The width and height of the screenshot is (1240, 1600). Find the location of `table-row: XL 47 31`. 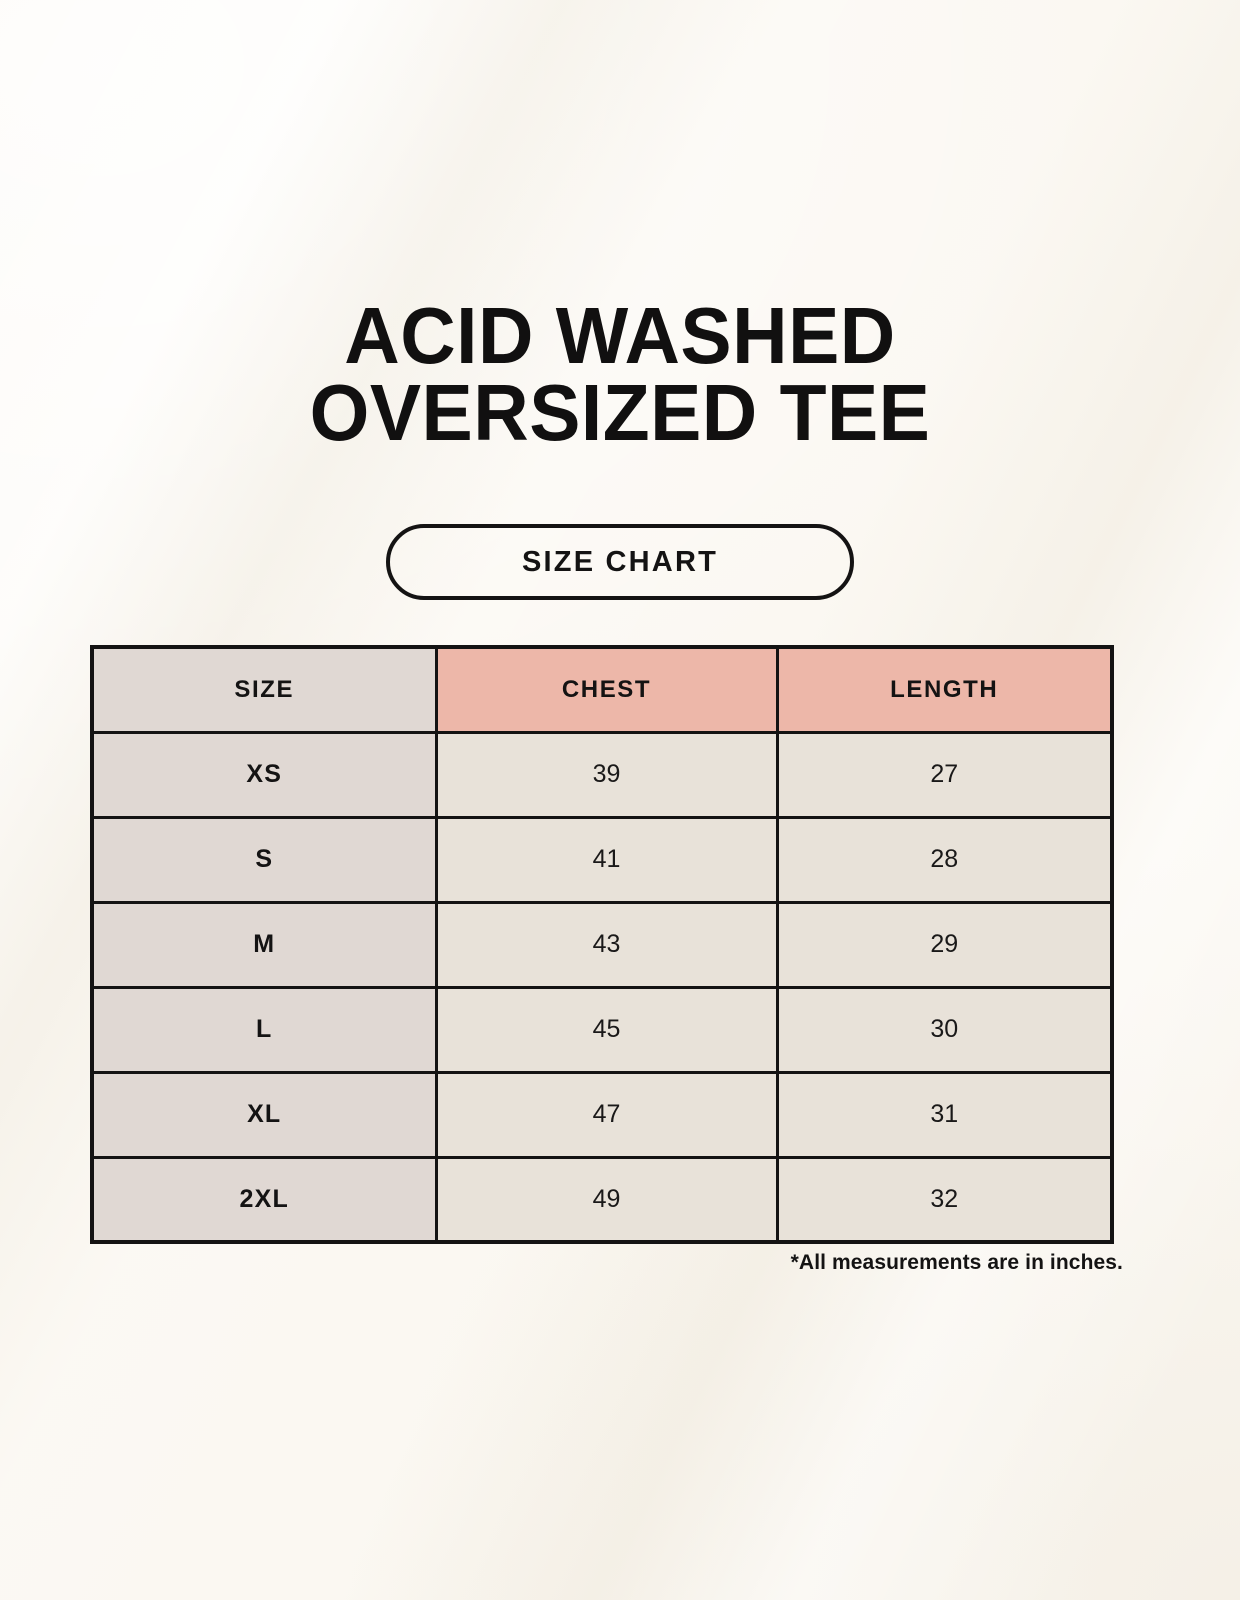

table-row: XL 47 31 is located at coordinates (602, 1114).